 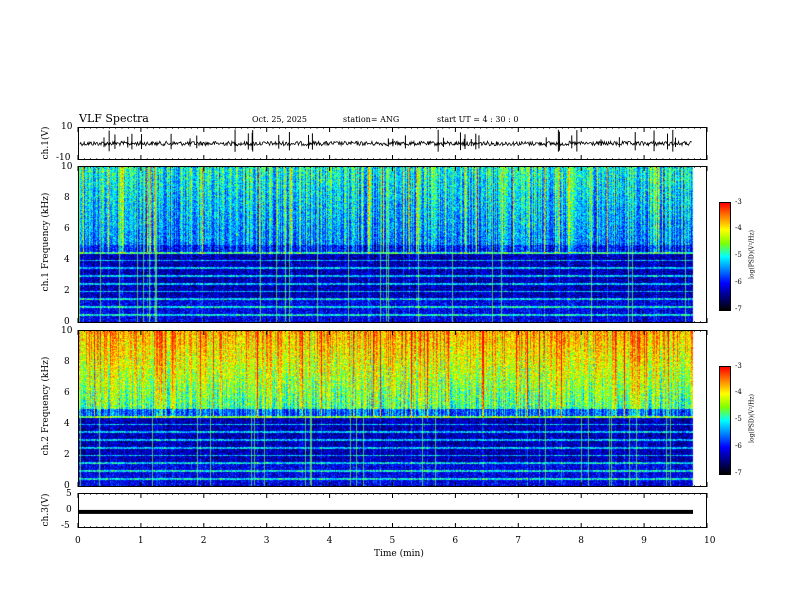 What do you see at coordinates (67, 362) in the screenshot?
I see `ch2-freq-ytick-8: 8` at bounding box center [67, 362].